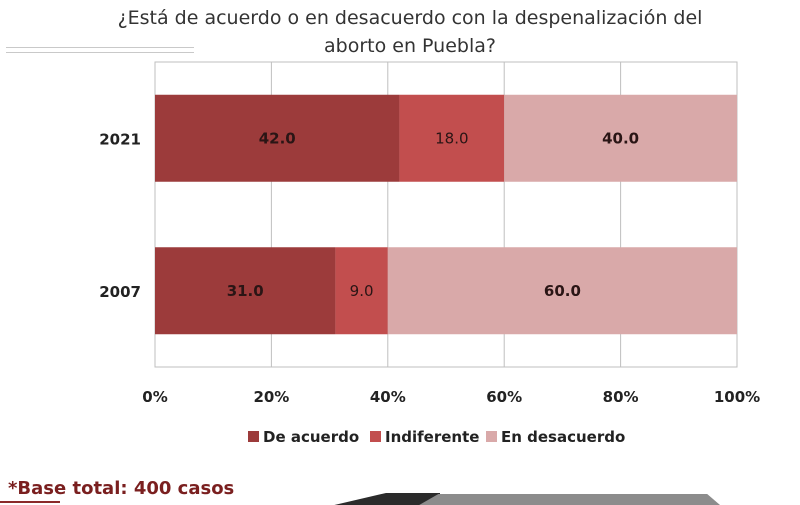 Image resolution: width=800 pixels, height=505 pixels. I want to click on footnote: *Base total: 400 casos, so click(121, 488).